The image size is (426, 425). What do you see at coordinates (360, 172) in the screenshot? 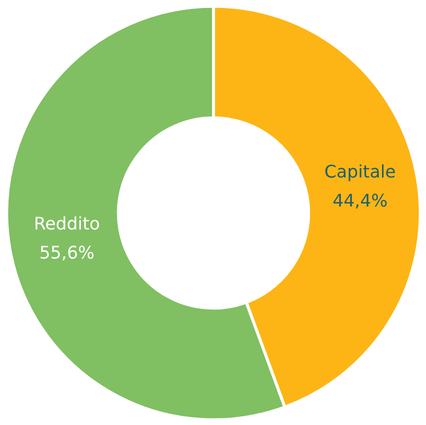
I see `slice-label: Capitale` at bounding box center [360, 172].